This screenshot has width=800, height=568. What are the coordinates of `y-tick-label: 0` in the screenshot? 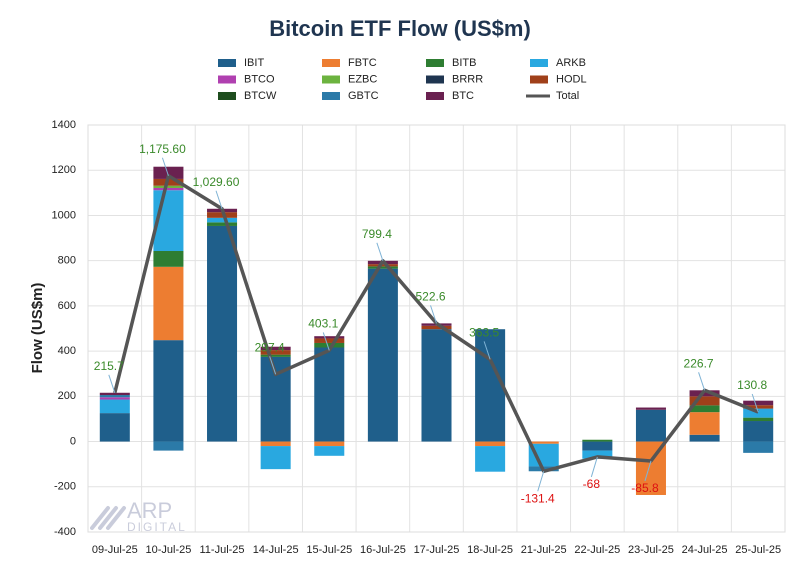 It's located at (73, 441).